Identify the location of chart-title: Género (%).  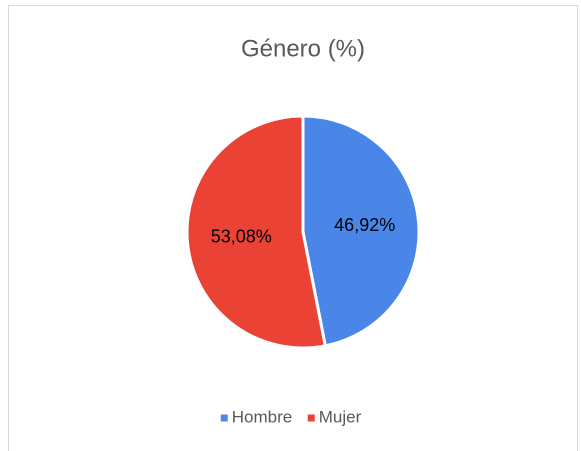
(303, 48).